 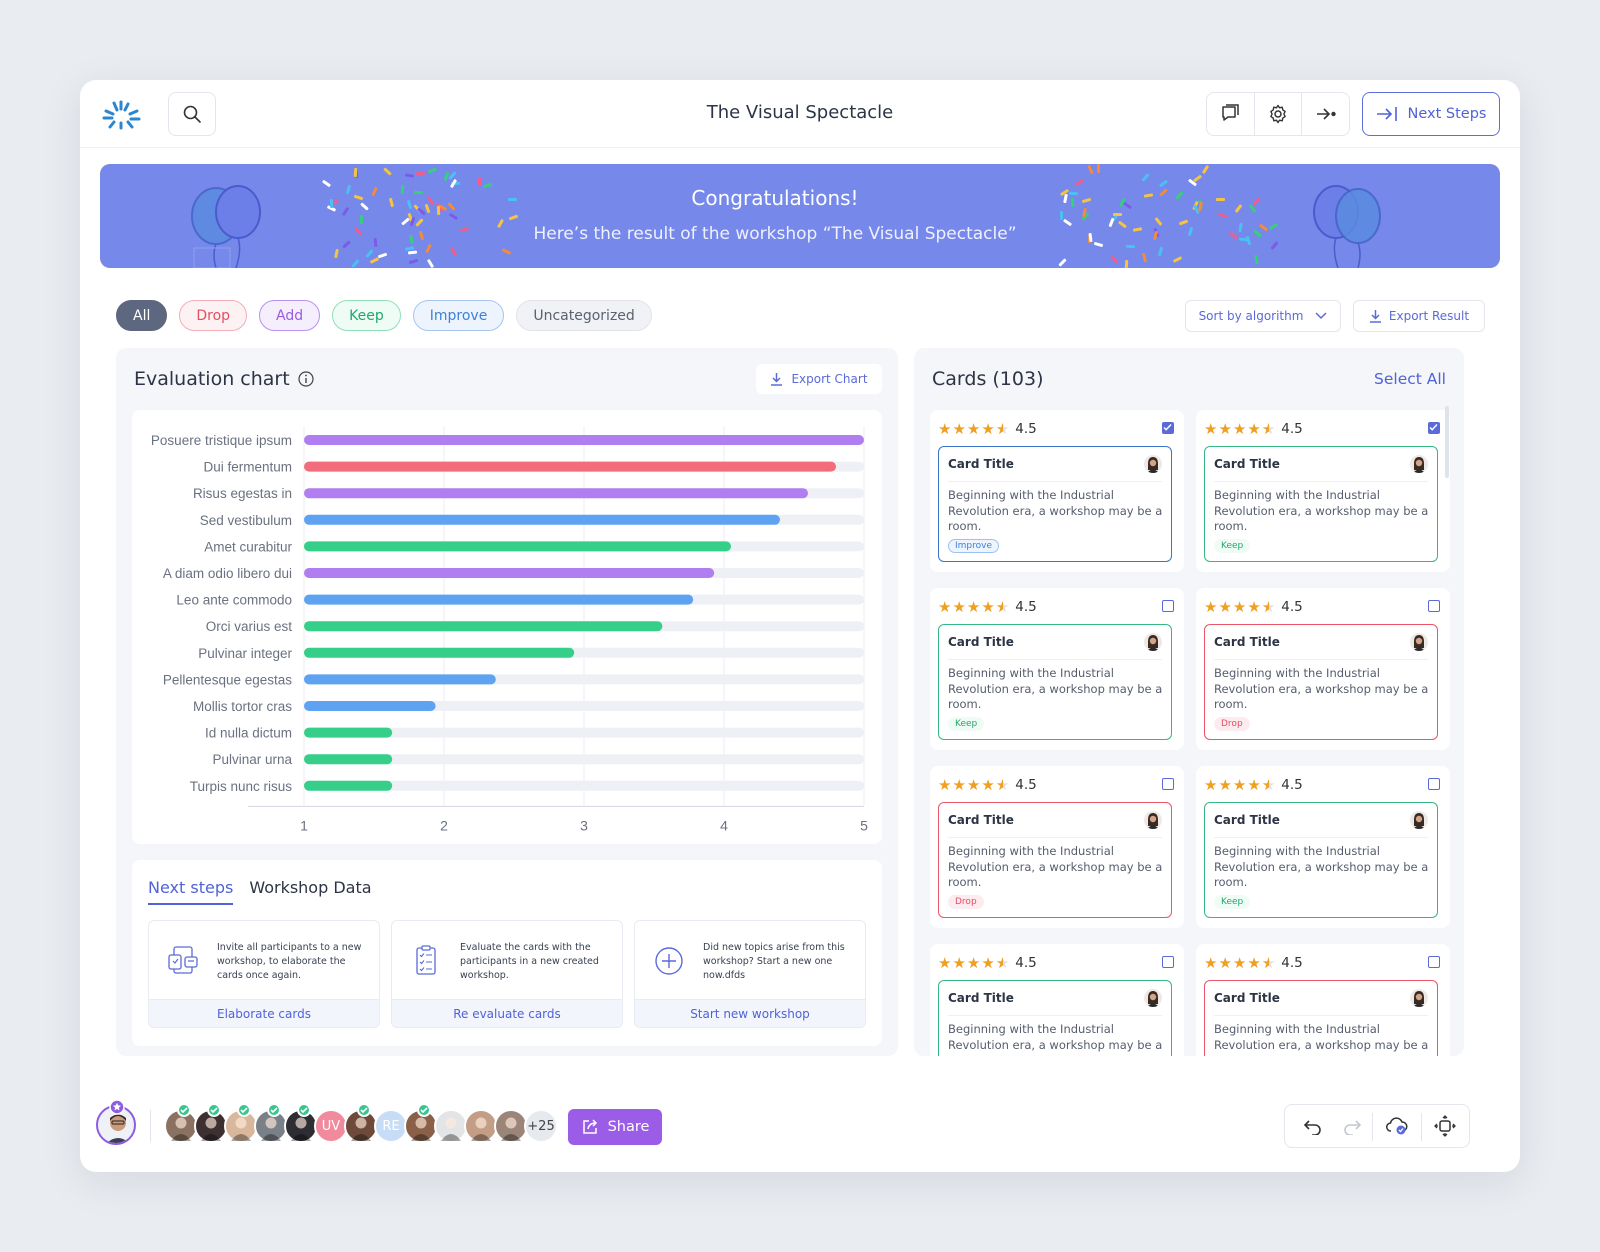 I want to click on export-result-button: Export Result, so click(x=1419, y=316).